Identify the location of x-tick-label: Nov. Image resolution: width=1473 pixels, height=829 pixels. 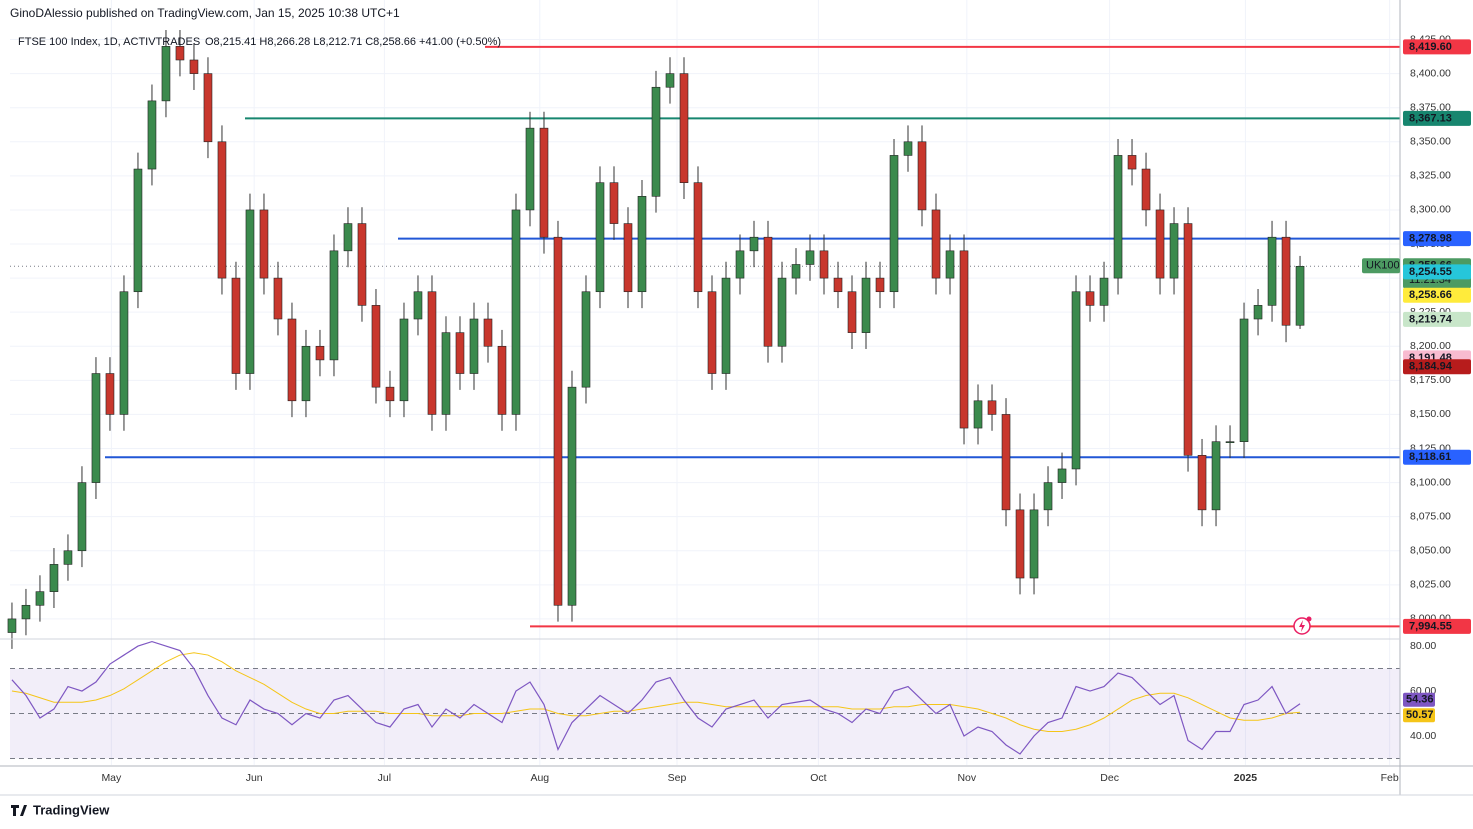
(966, 778).